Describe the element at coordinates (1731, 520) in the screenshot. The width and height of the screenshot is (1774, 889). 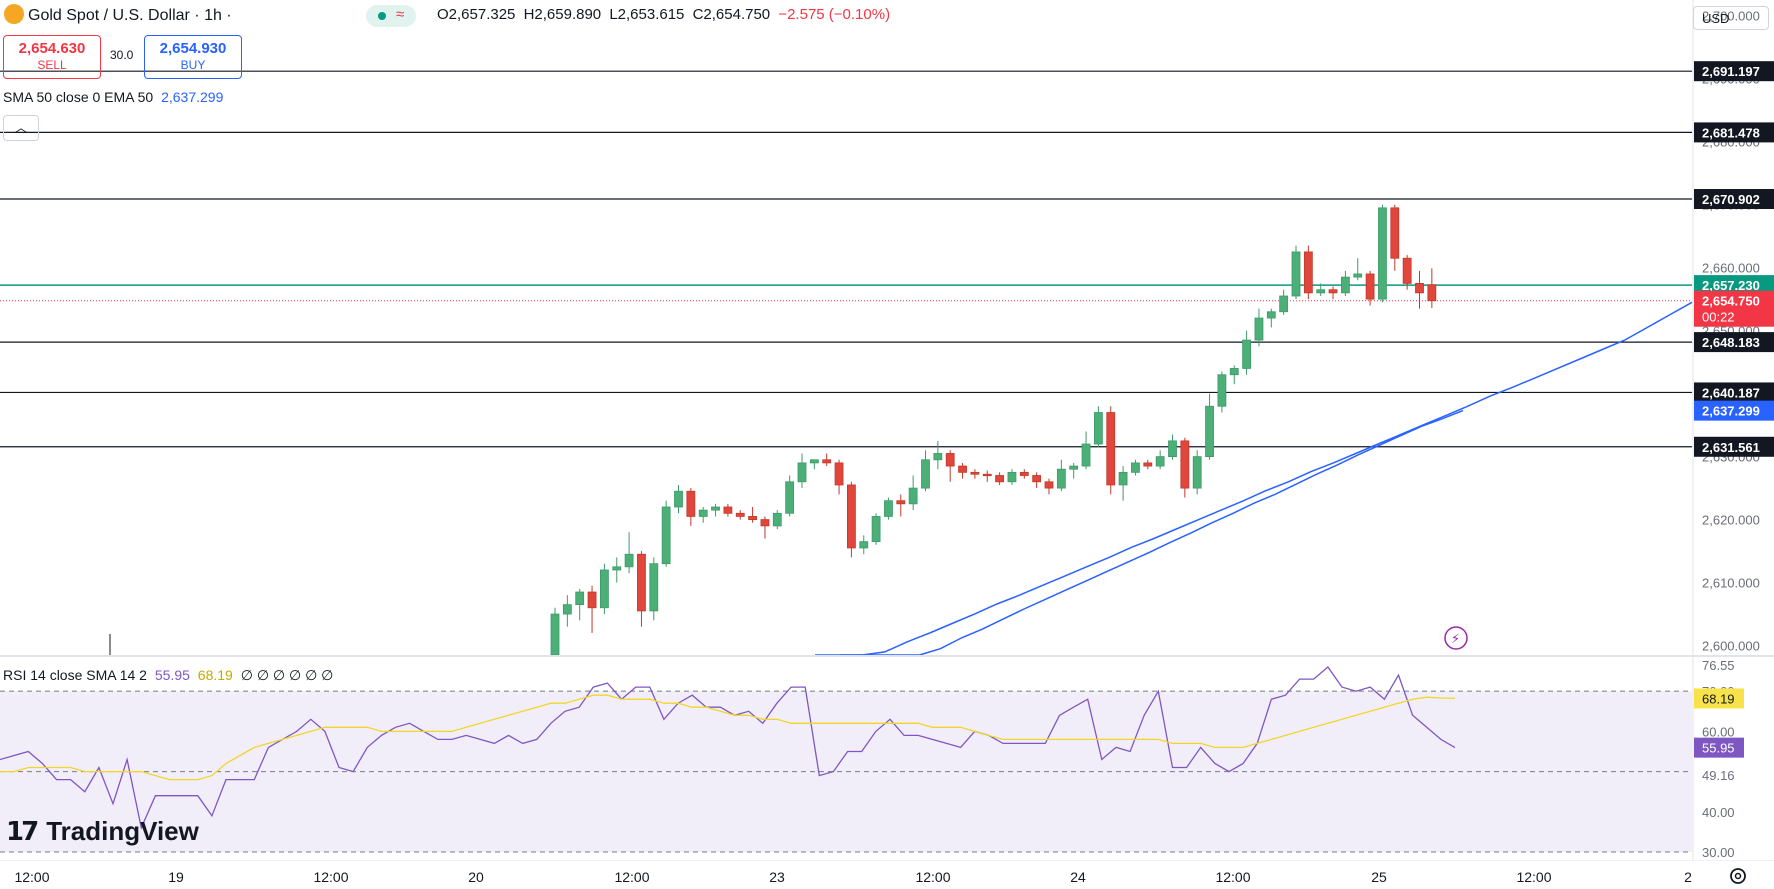
I see `price-tick-label: 2,620.000` at that location.